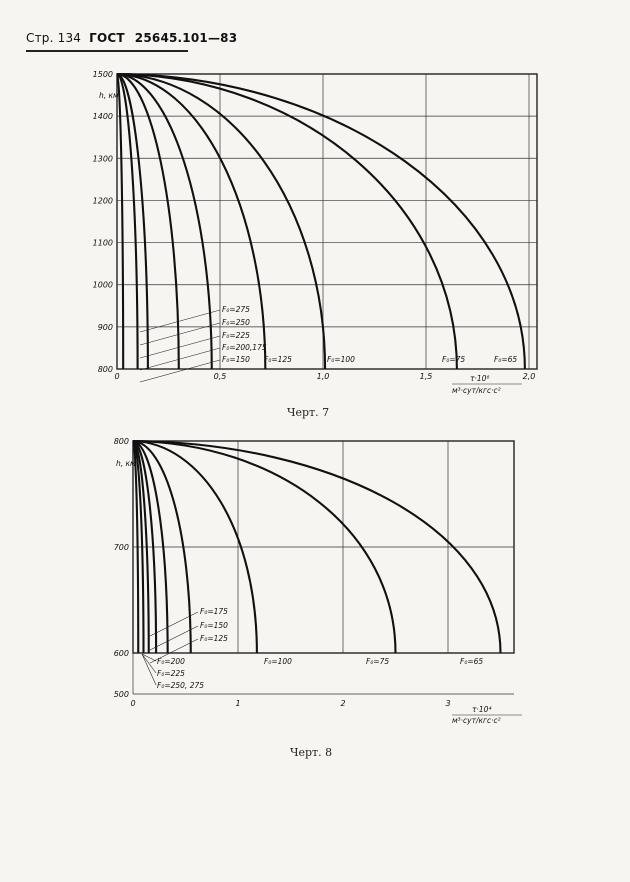 The width and height of the screenshot is (630, 882). Describe the element at coordinates (107, 38) in the screenshot. I see `standard-label: ГОСТ` at that location.